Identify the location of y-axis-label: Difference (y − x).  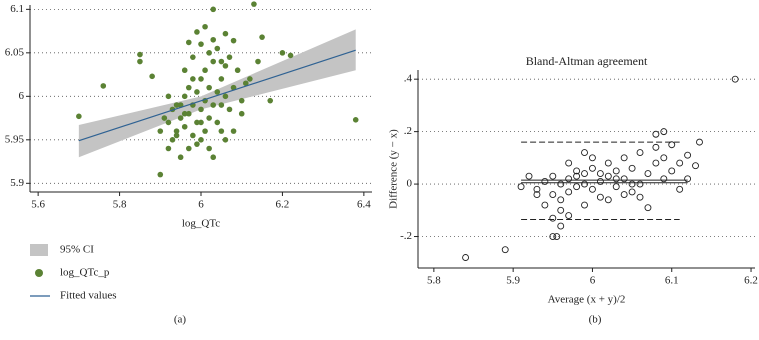
(394, 169).